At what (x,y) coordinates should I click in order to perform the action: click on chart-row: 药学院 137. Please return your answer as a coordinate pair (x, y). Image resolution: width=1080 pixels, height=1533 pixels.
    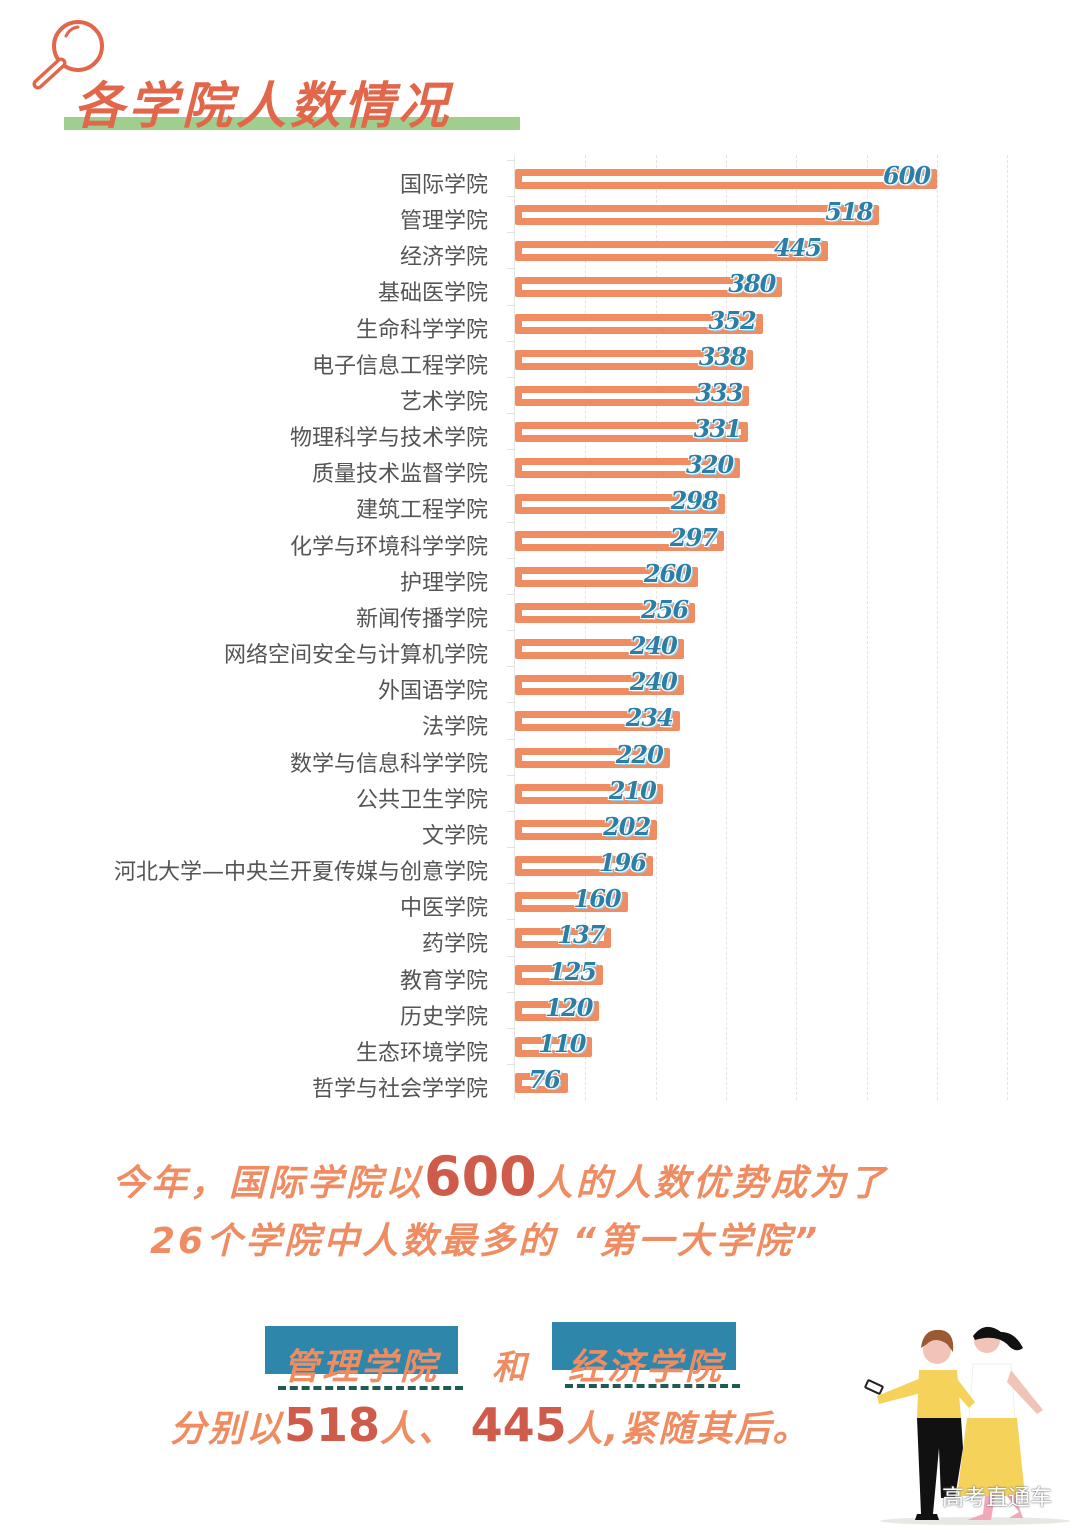
    Looking at the image, I should click on (540, 938).